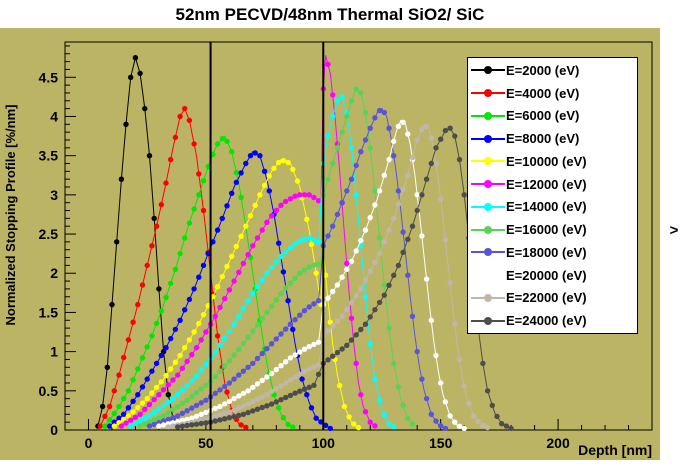  What do you see at coordinates (543, 139) in the screenshot?
I see `legend-label: E=8000 (eV)` at bounding box center [543, 139].